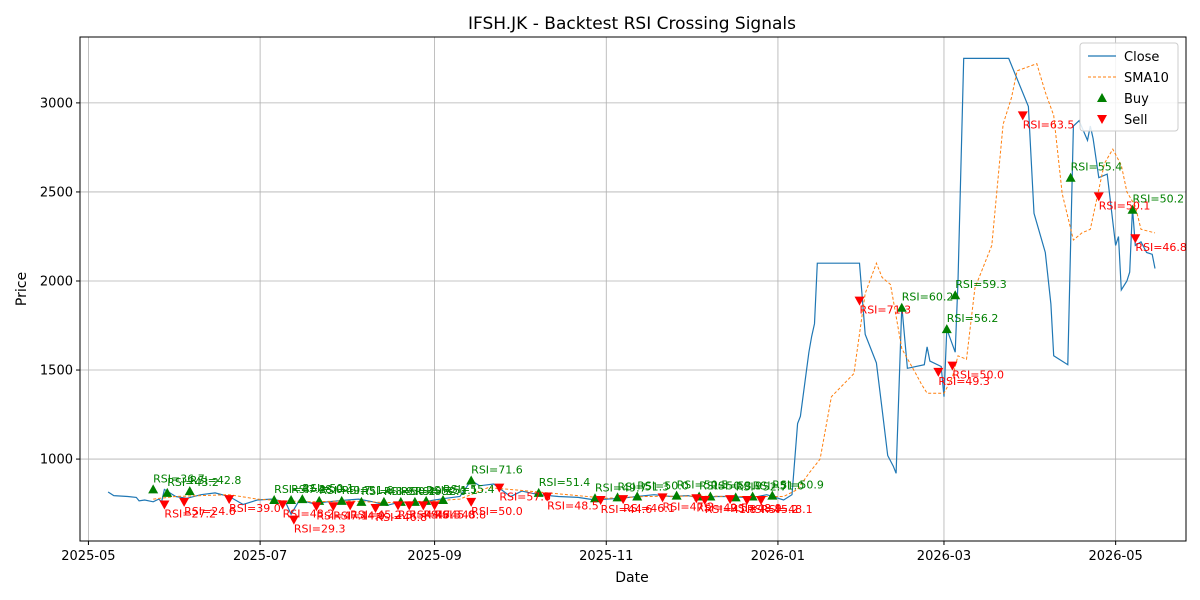 This screenshot has height=600, width=1200. I want to click on sell-annotation: RSI=48.5, so click(573, 505).